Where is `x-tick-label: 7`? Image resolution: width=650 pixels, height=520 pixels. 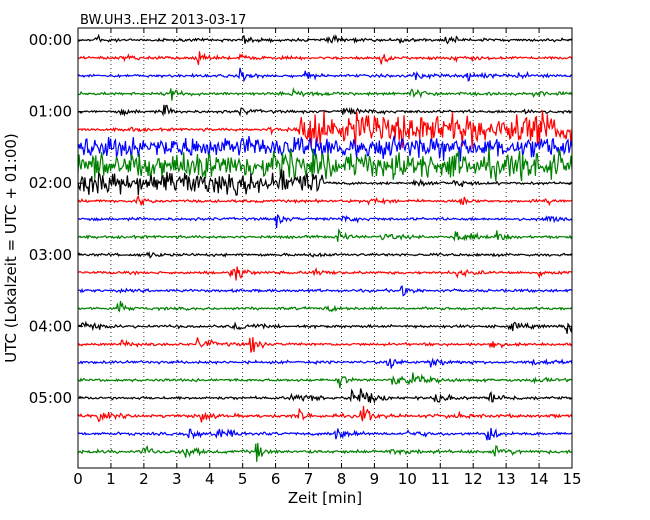
x-tick-label: 7 is located at coordinates (309, 479).